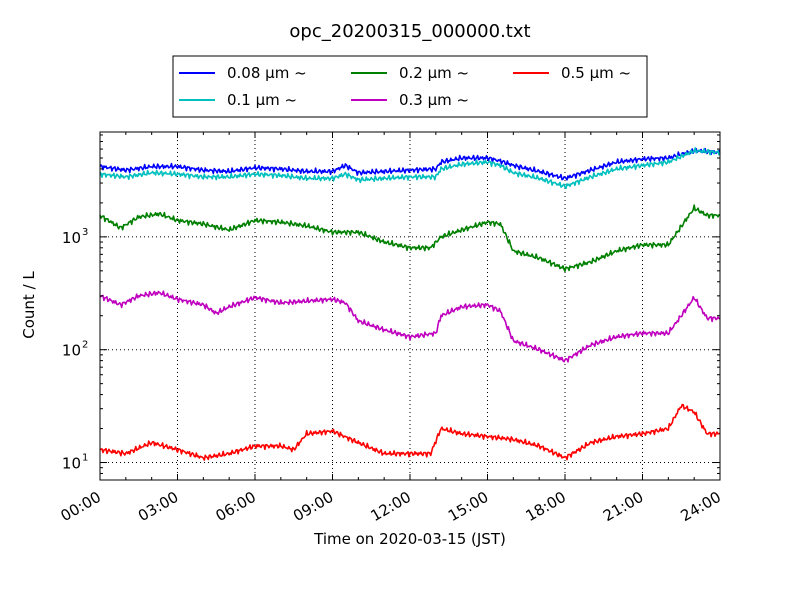 The width and height of the screenshot is (800, 600). What do you see at coordinates (596, 73) in the screenshot?
I see `legend-label: 0.5 μm ~` at bounding box center [596, 73].